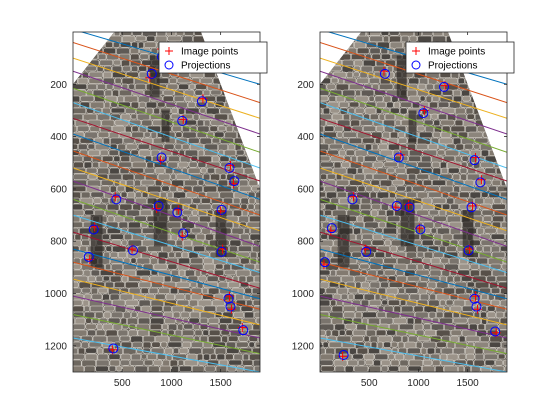 The image size is (560, 420). I want to click on x-tick-label: 1000, so click(418, 383).